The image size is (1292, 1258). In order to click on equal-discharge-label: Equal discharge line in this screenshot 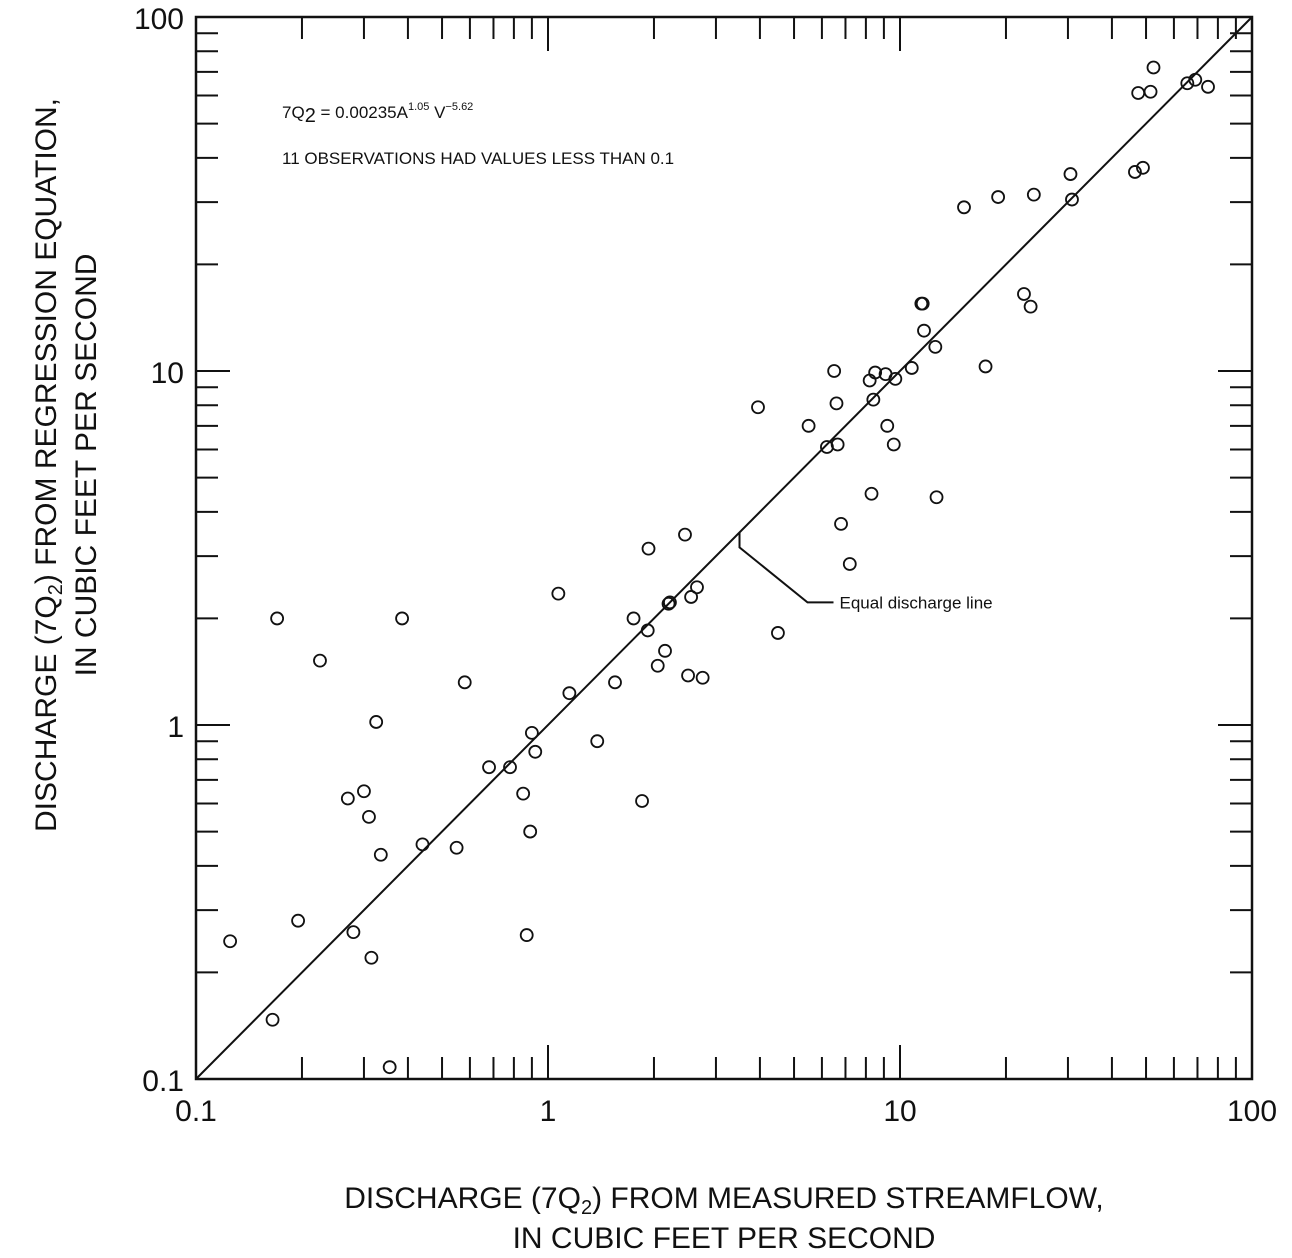, I will do `click(916, 602)`.